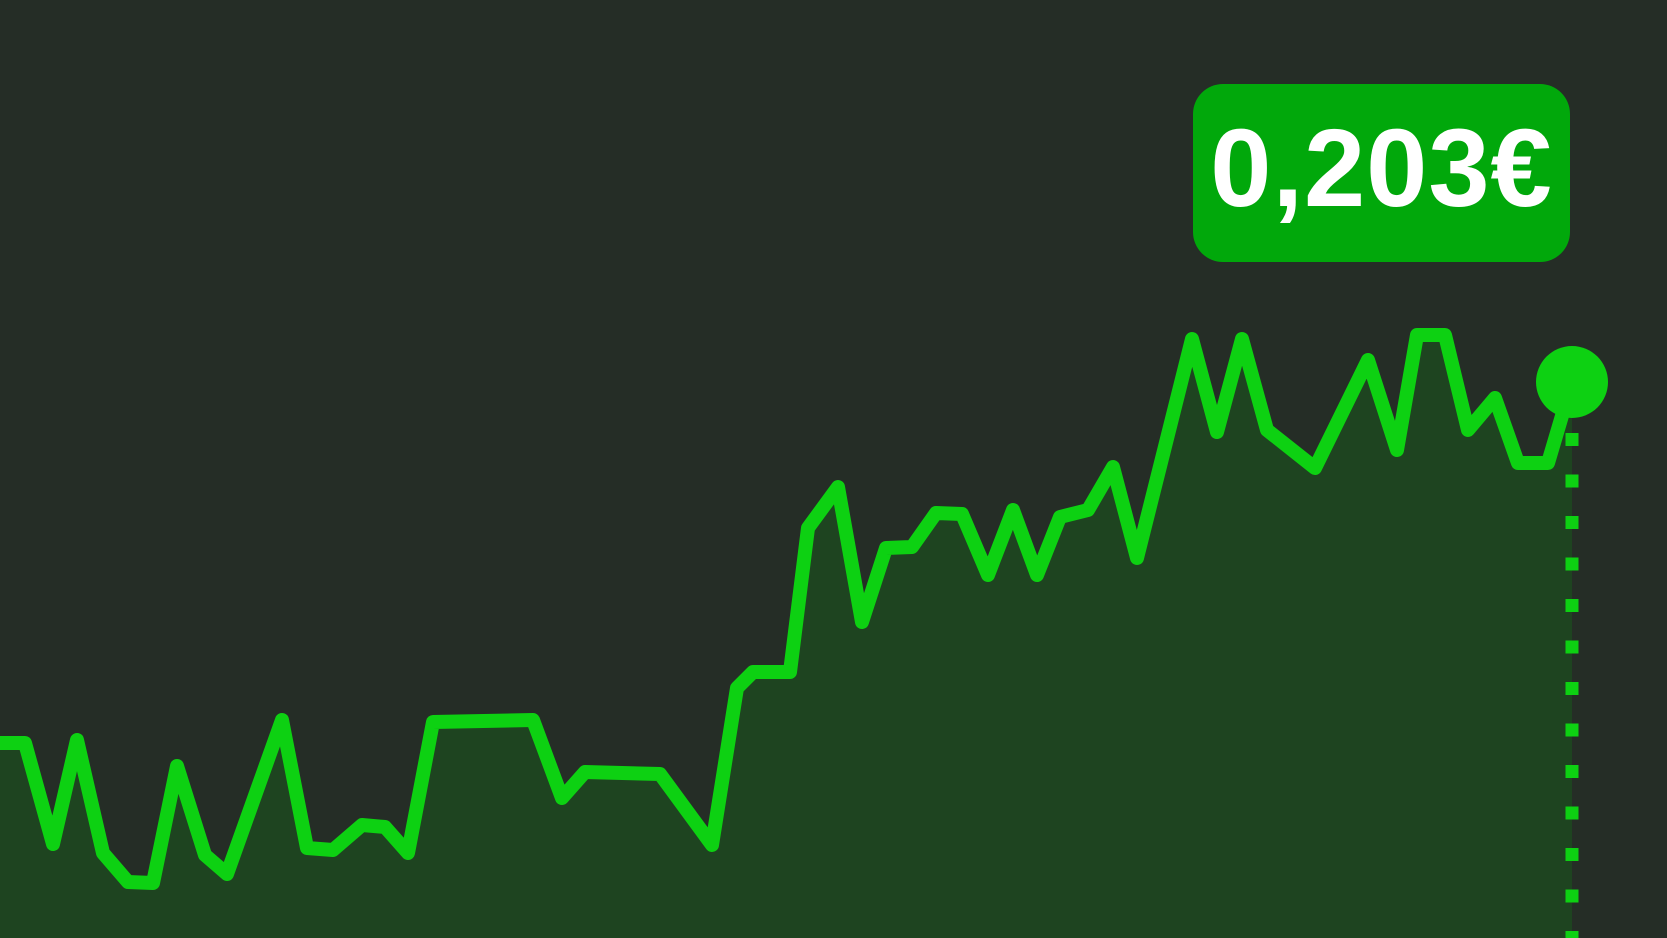 Image resolution: width=1667 pixels, height=938 pixels. Describe the element at coordinates (1381, 168) in the screenshot. I see `price-badge-label: 0,203€` at that location.